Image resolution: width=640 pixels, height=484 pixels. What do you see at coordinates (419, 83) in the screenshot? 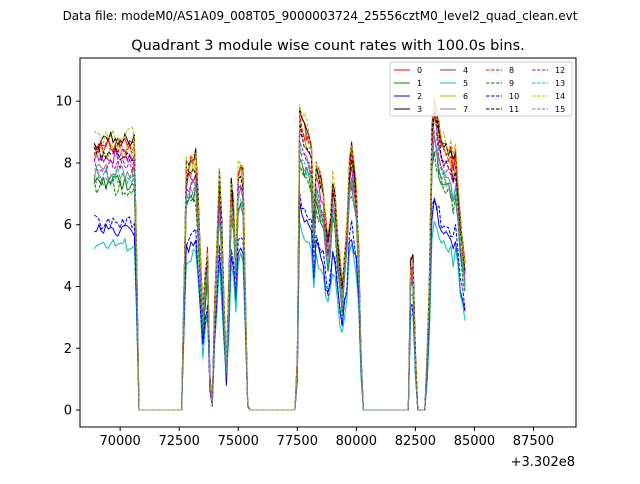
I see `legend-label-1: 1` at bounding box center [419, 83].